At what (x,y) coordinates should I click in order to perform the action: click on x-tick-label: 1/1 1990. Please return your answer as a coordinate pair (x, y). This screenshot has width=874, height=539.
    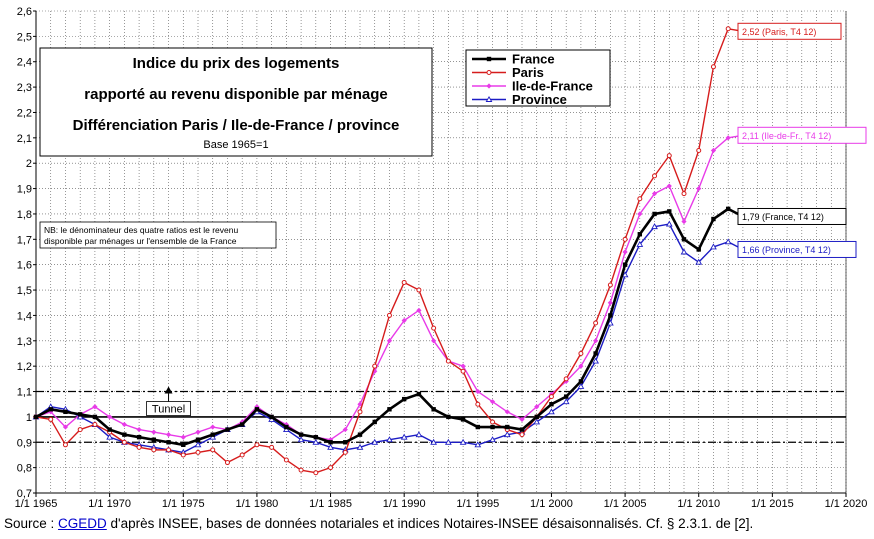
    Looking at the image, I should click on (404, 504).